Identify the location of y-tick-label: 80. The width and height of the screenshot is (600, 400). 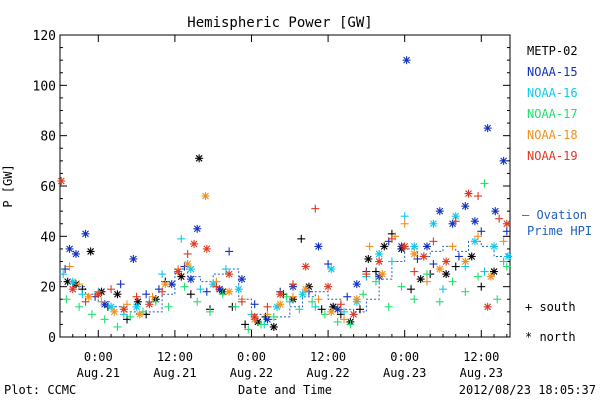
(48, 137).